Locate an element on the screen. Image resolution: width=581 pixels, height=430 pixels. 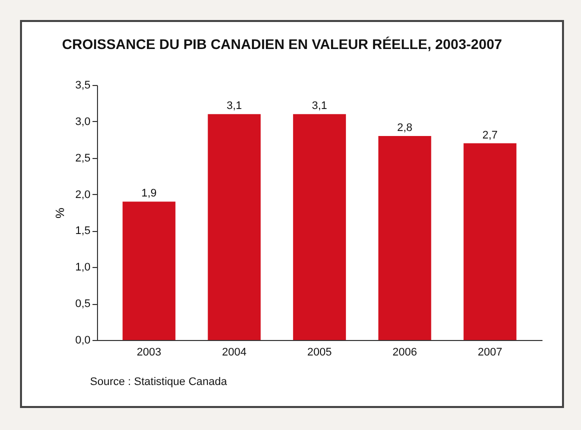
x-tick-label: 2007 is located at coordinates (490, 352).